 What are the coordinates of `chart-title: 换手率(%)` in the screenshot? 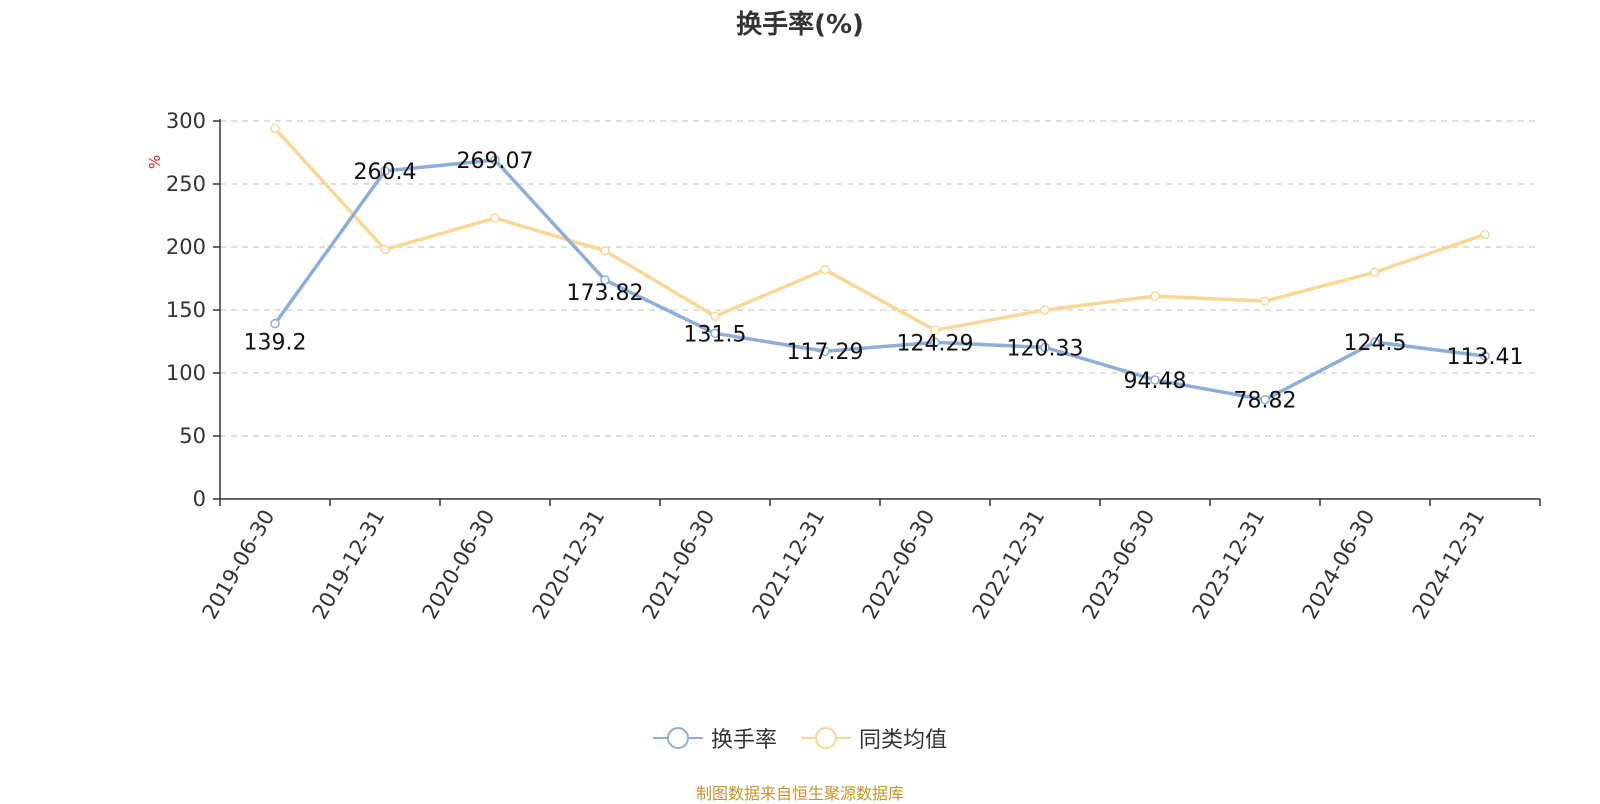 It's located at (800, 25).